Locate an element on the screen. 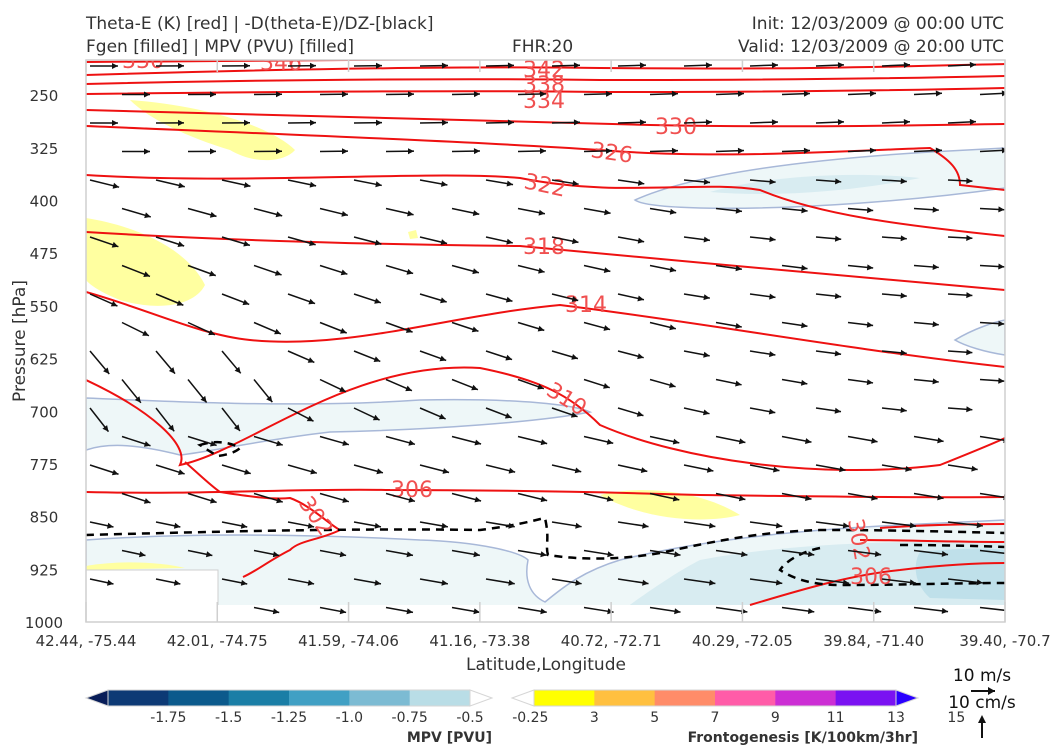 This screenshot has width=1050, height=750. theta-e-label: 346 is located at coordinates (281, 63).